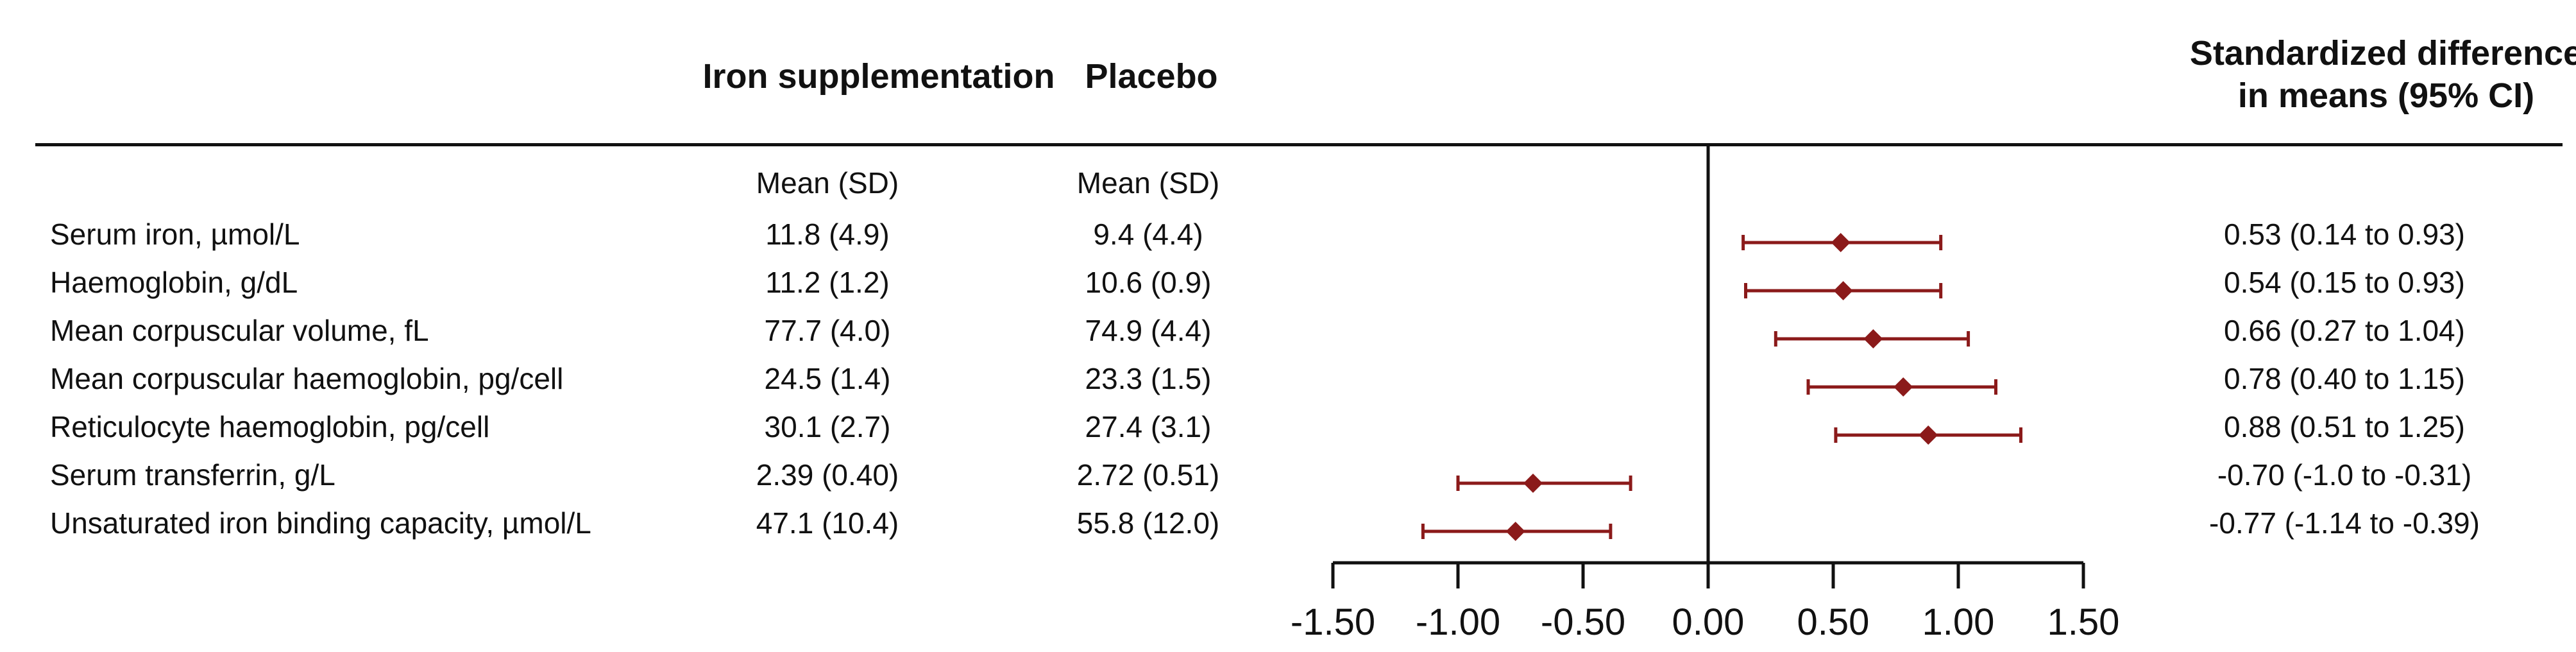 Image resolution: width=2576 pixels, height=652 pixels. What do you see at coordinates (827, 379) in the screenshot?
I see `row-iron-value: 24.5 (1.4)` at bounding box center [827, 379].